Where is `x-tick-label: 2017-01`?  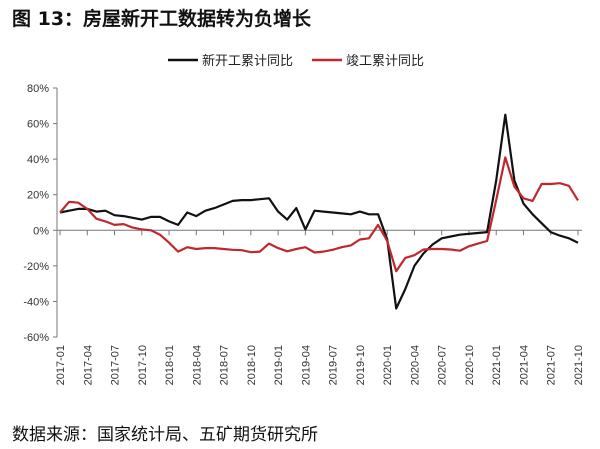 x-tick-label: 2017-01 is located at coordinates (61, 365).